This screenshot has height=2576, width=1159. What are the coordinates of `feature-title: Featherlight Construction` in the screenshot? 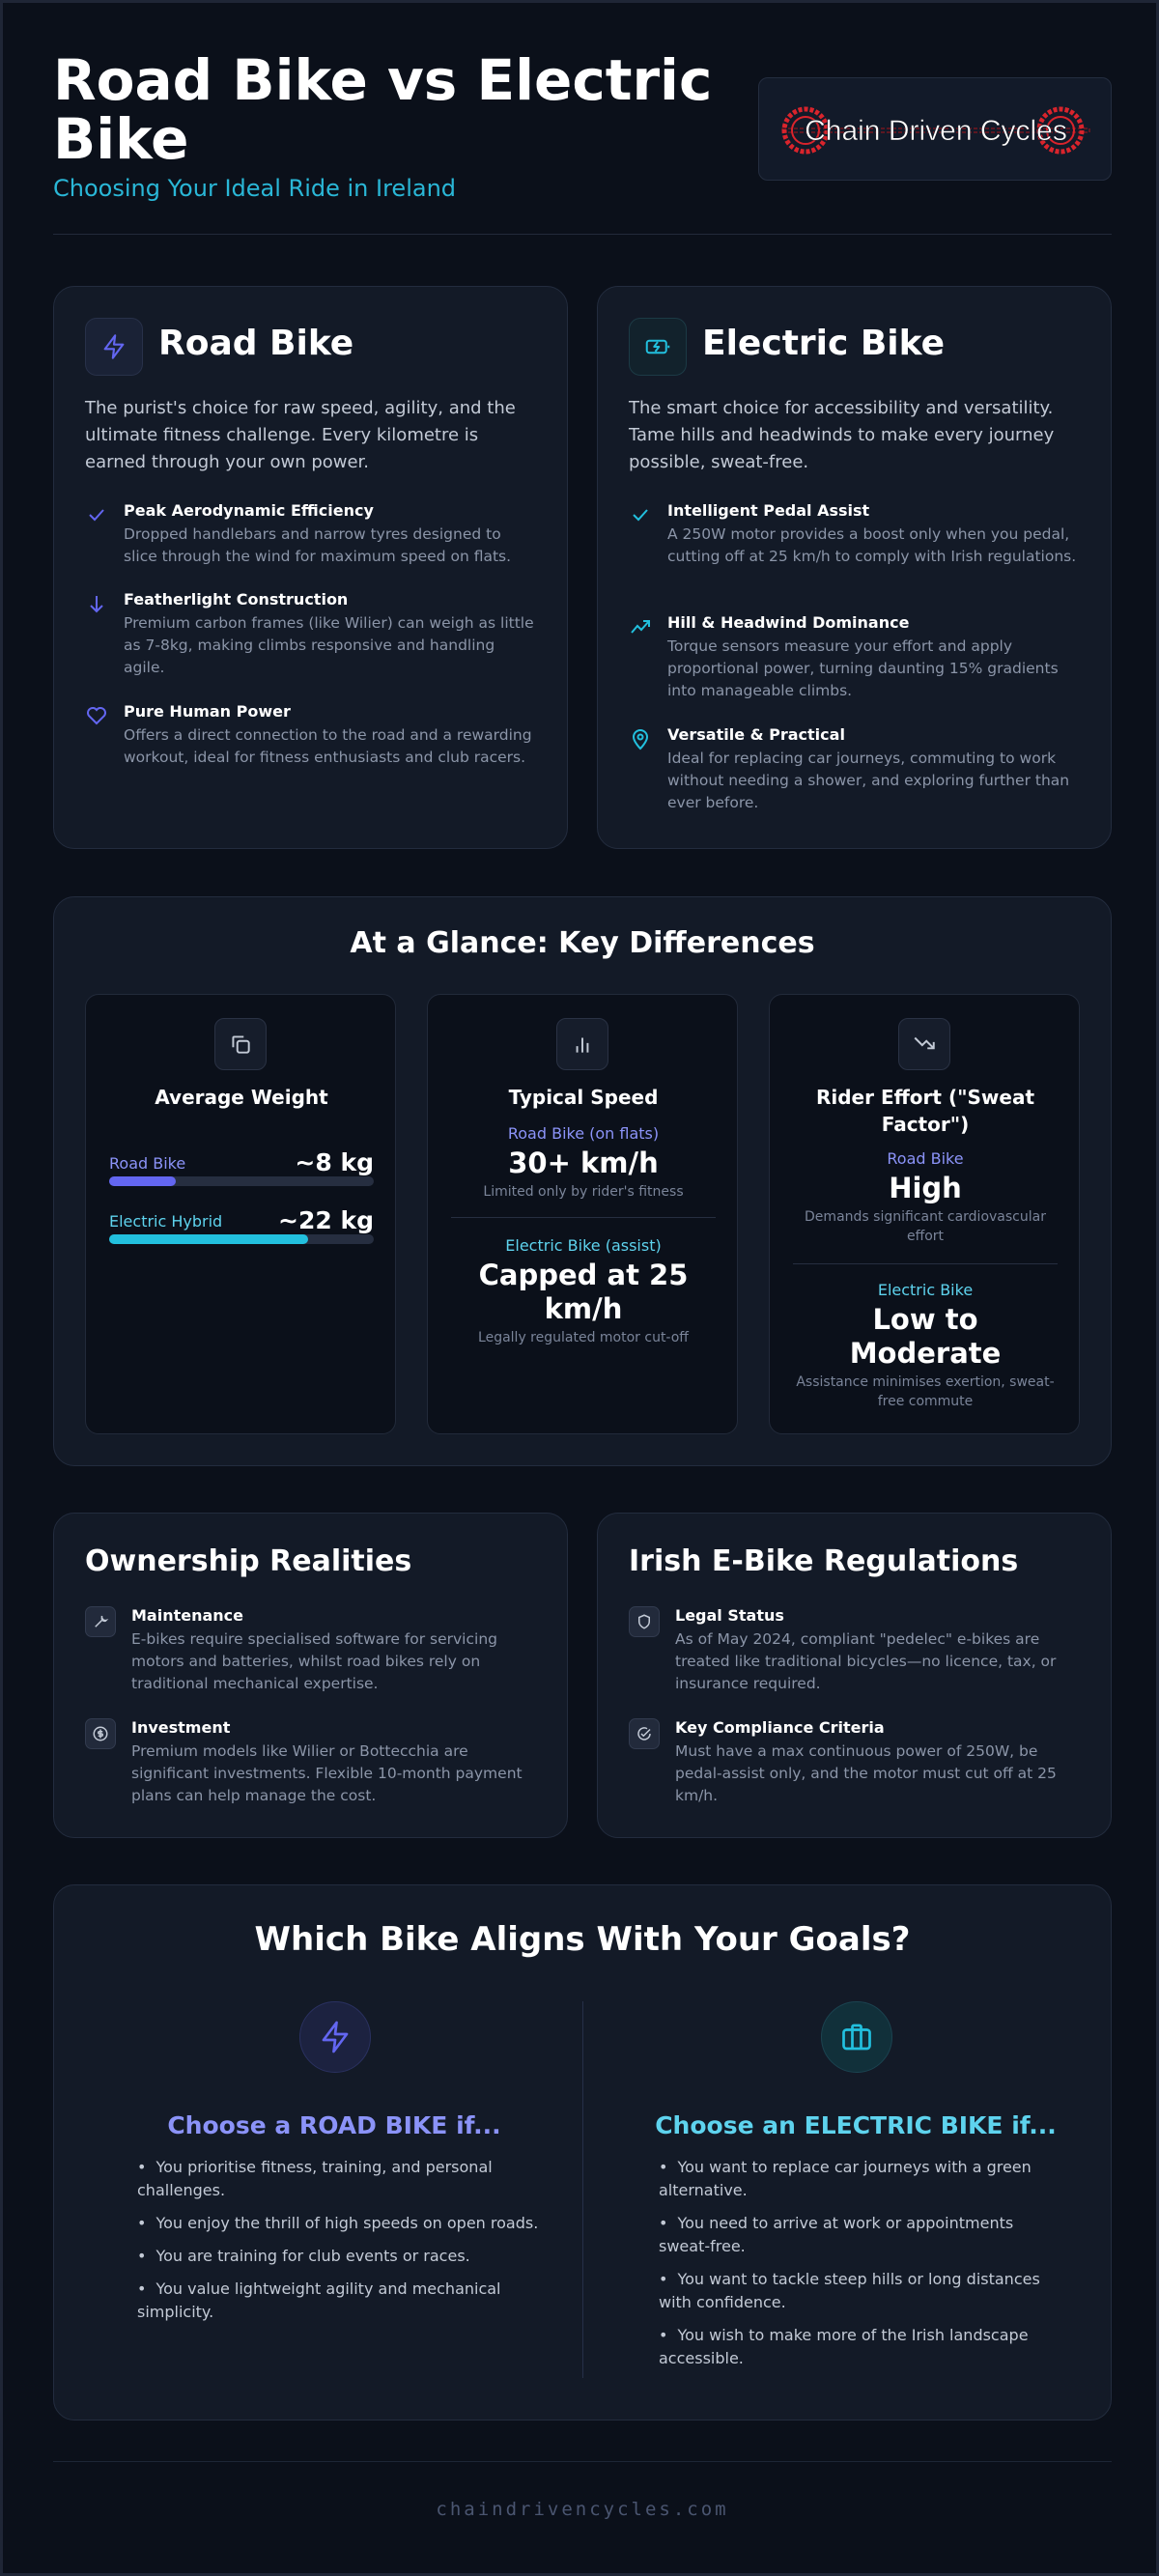 It's located at (236, 599).